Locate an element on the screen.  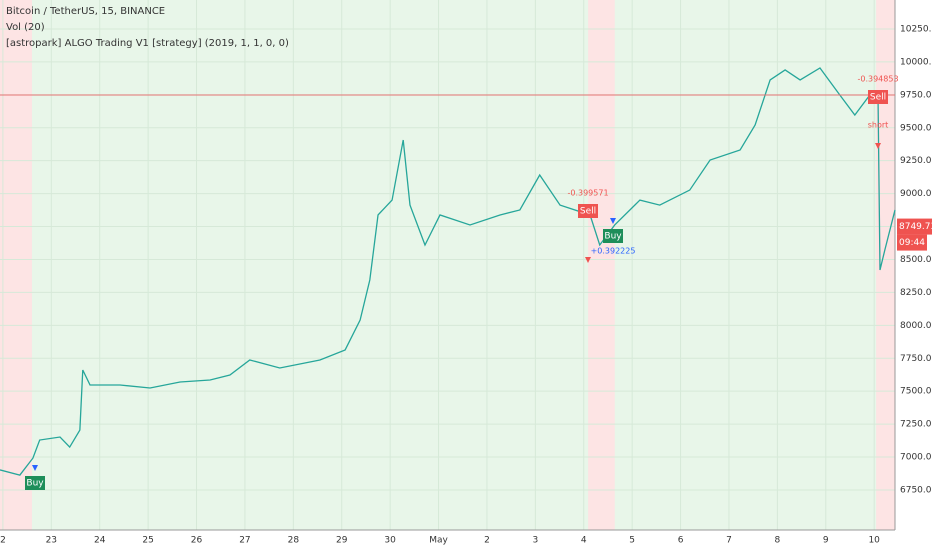
y-tick-label: 7000.00 is located at coordinates (916, 458).